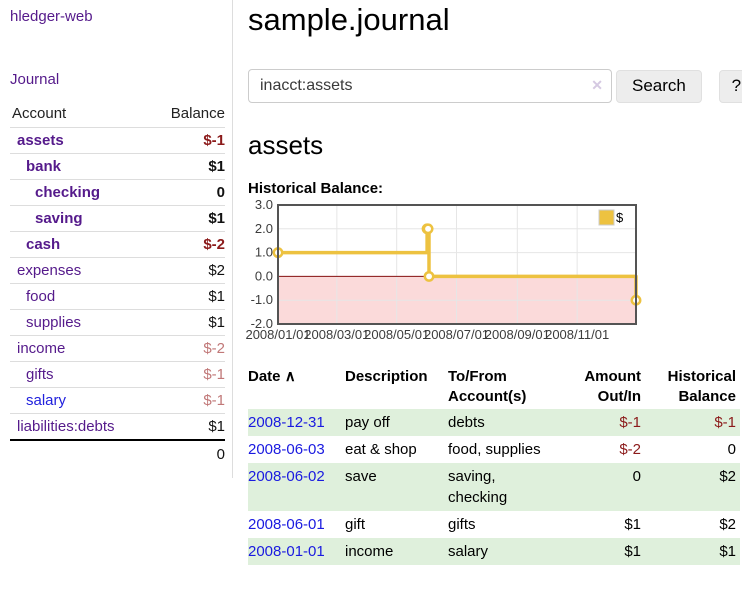  What do you see at coordinates (462, 524) in the screenshot?
I see `register-accounts: gifts` at bounding box center [462, 524].